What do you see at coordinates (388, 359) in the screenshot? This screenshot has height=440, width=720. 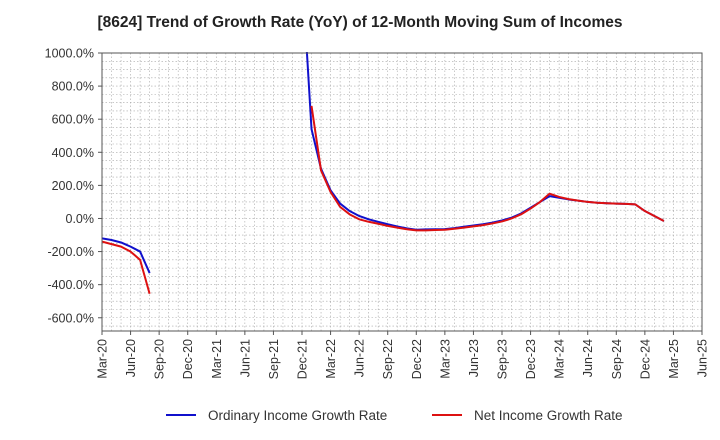 I see `x-tick-label: Sep-22` at bounding box center [388, 359].